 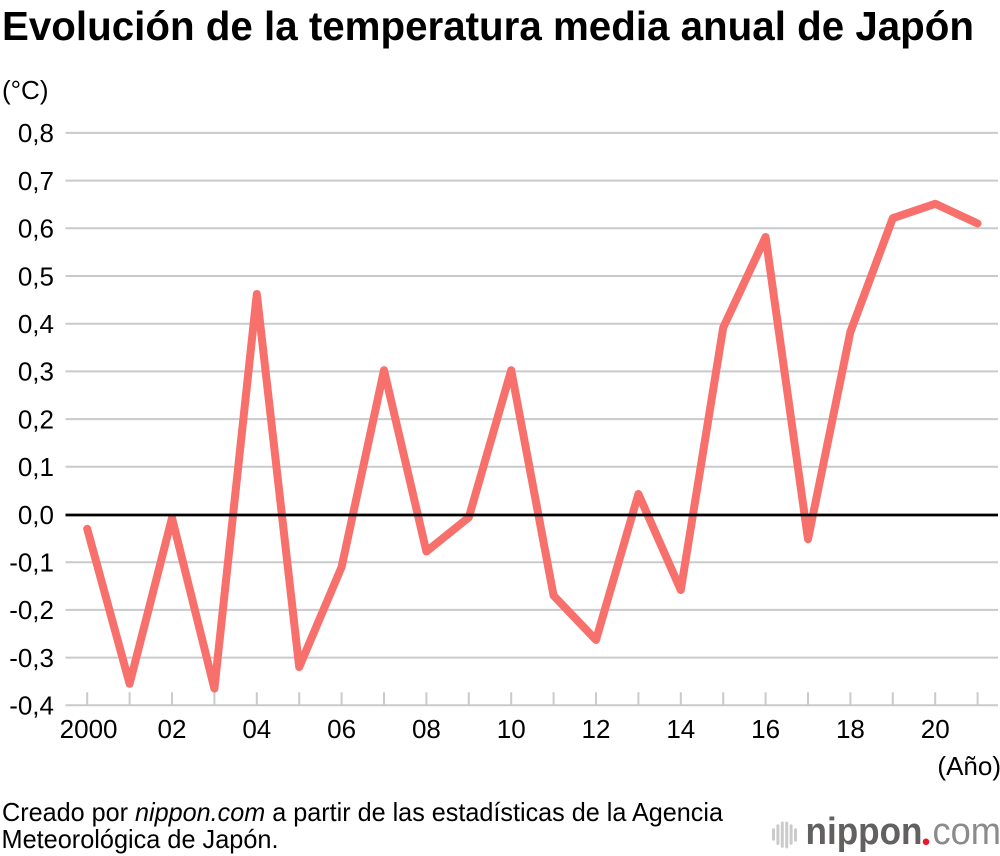 What do you see at coordinates (36, 276) in the screenshot?
I see `svg-text: 0,5` at bounding box center [36, 276].